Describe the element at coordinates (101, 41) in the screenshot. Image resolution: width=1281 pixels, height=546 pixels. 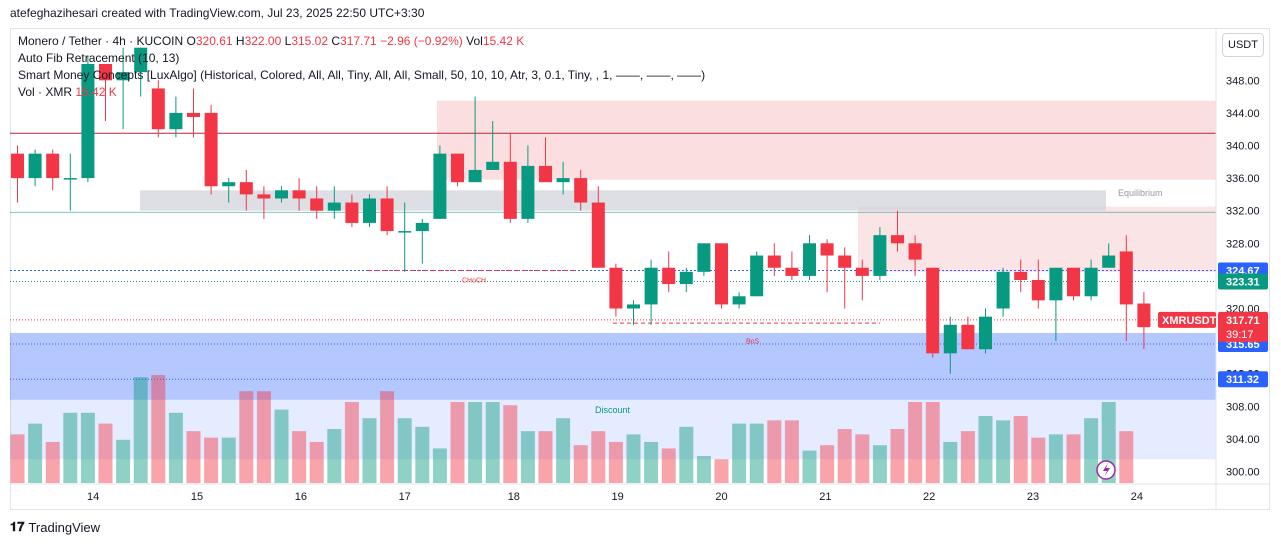
I see `symbol-name: Monero / Tether · 4h · KUCOIN` at that location.